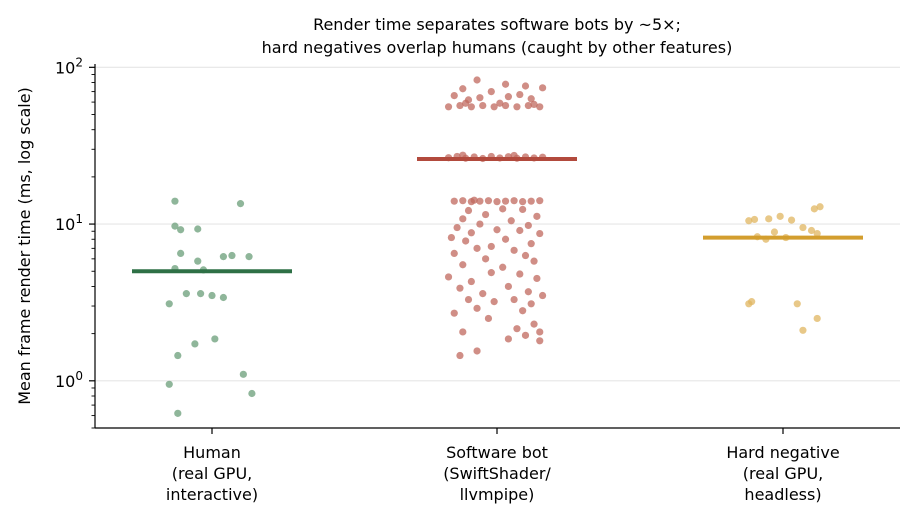  Describe the element at coordinates (69, 66) in the screenshot. I see `y-tick-label: 10²` at that location.